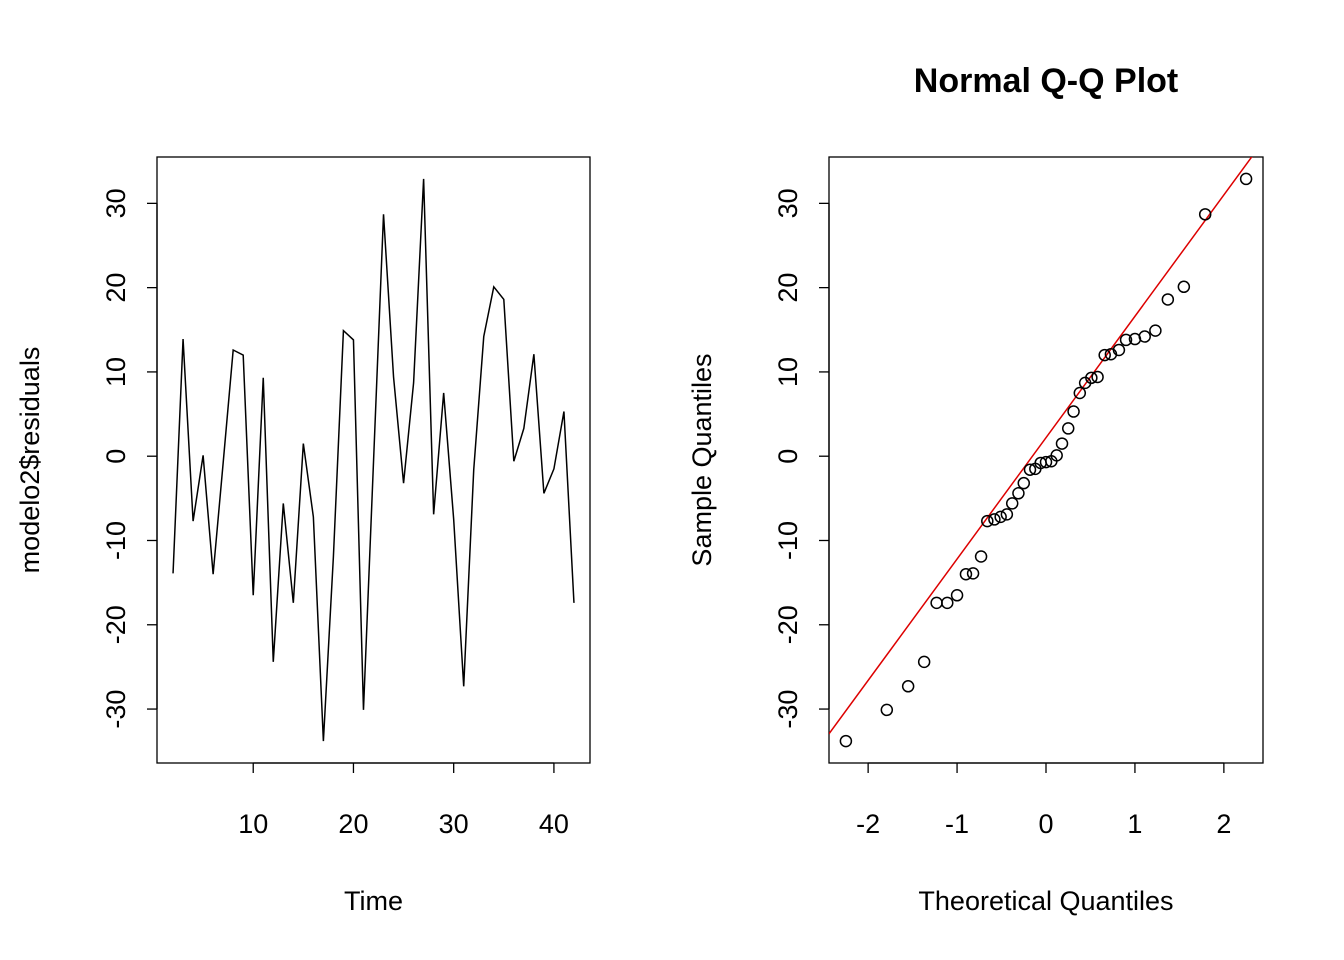 The image size is (1344, 960). I want to click on x-tick-label: 30, so click(454, 824).